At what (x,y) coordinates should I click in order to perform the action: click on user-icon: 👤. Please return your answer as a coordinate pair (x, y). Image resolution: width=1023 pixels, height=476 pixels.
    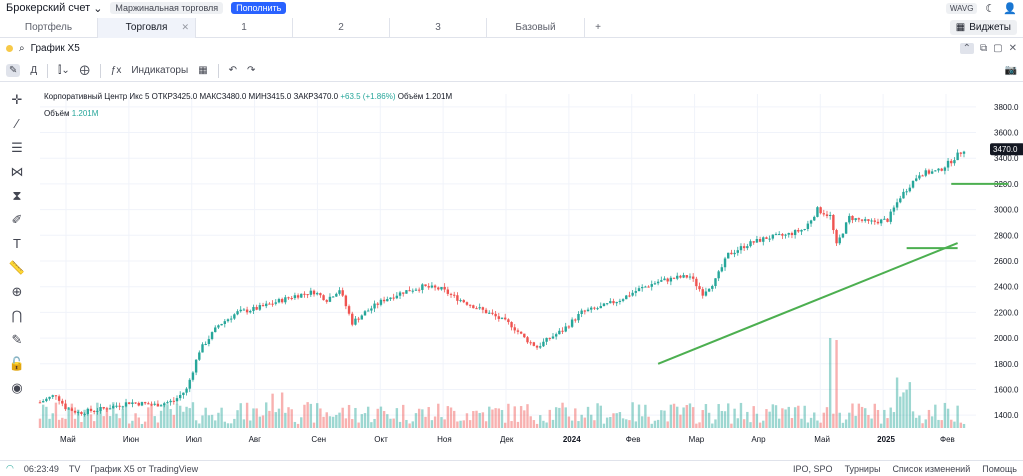
    Looking at the image, I should click on (1010, 8).